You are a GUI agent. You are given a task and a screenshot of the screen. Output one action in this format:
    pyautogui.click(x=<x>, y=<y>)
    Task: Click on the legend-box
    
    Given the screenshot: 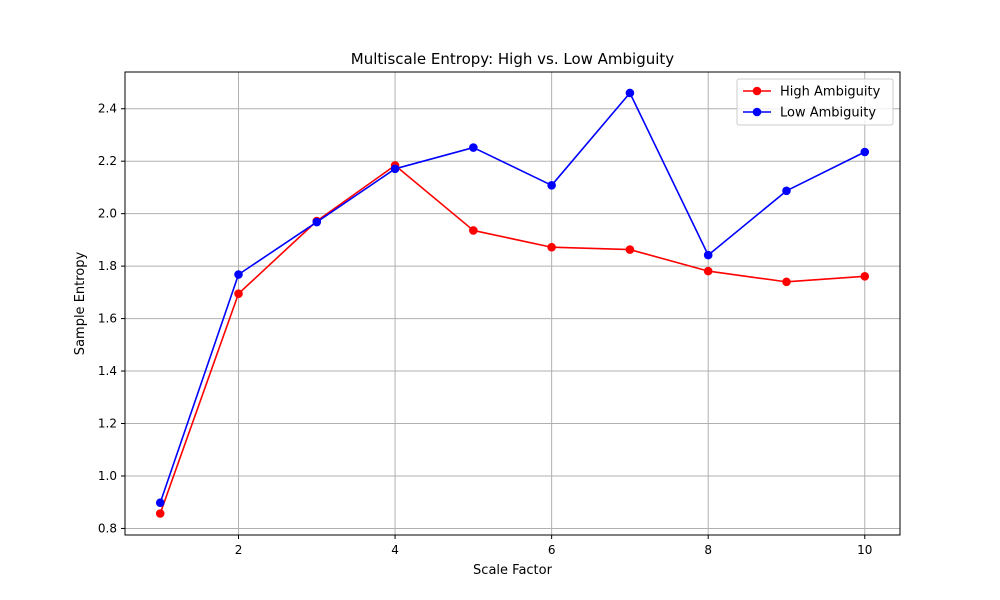 What is the action you would take?
    pyautogui.click(x=815, y=102)
    